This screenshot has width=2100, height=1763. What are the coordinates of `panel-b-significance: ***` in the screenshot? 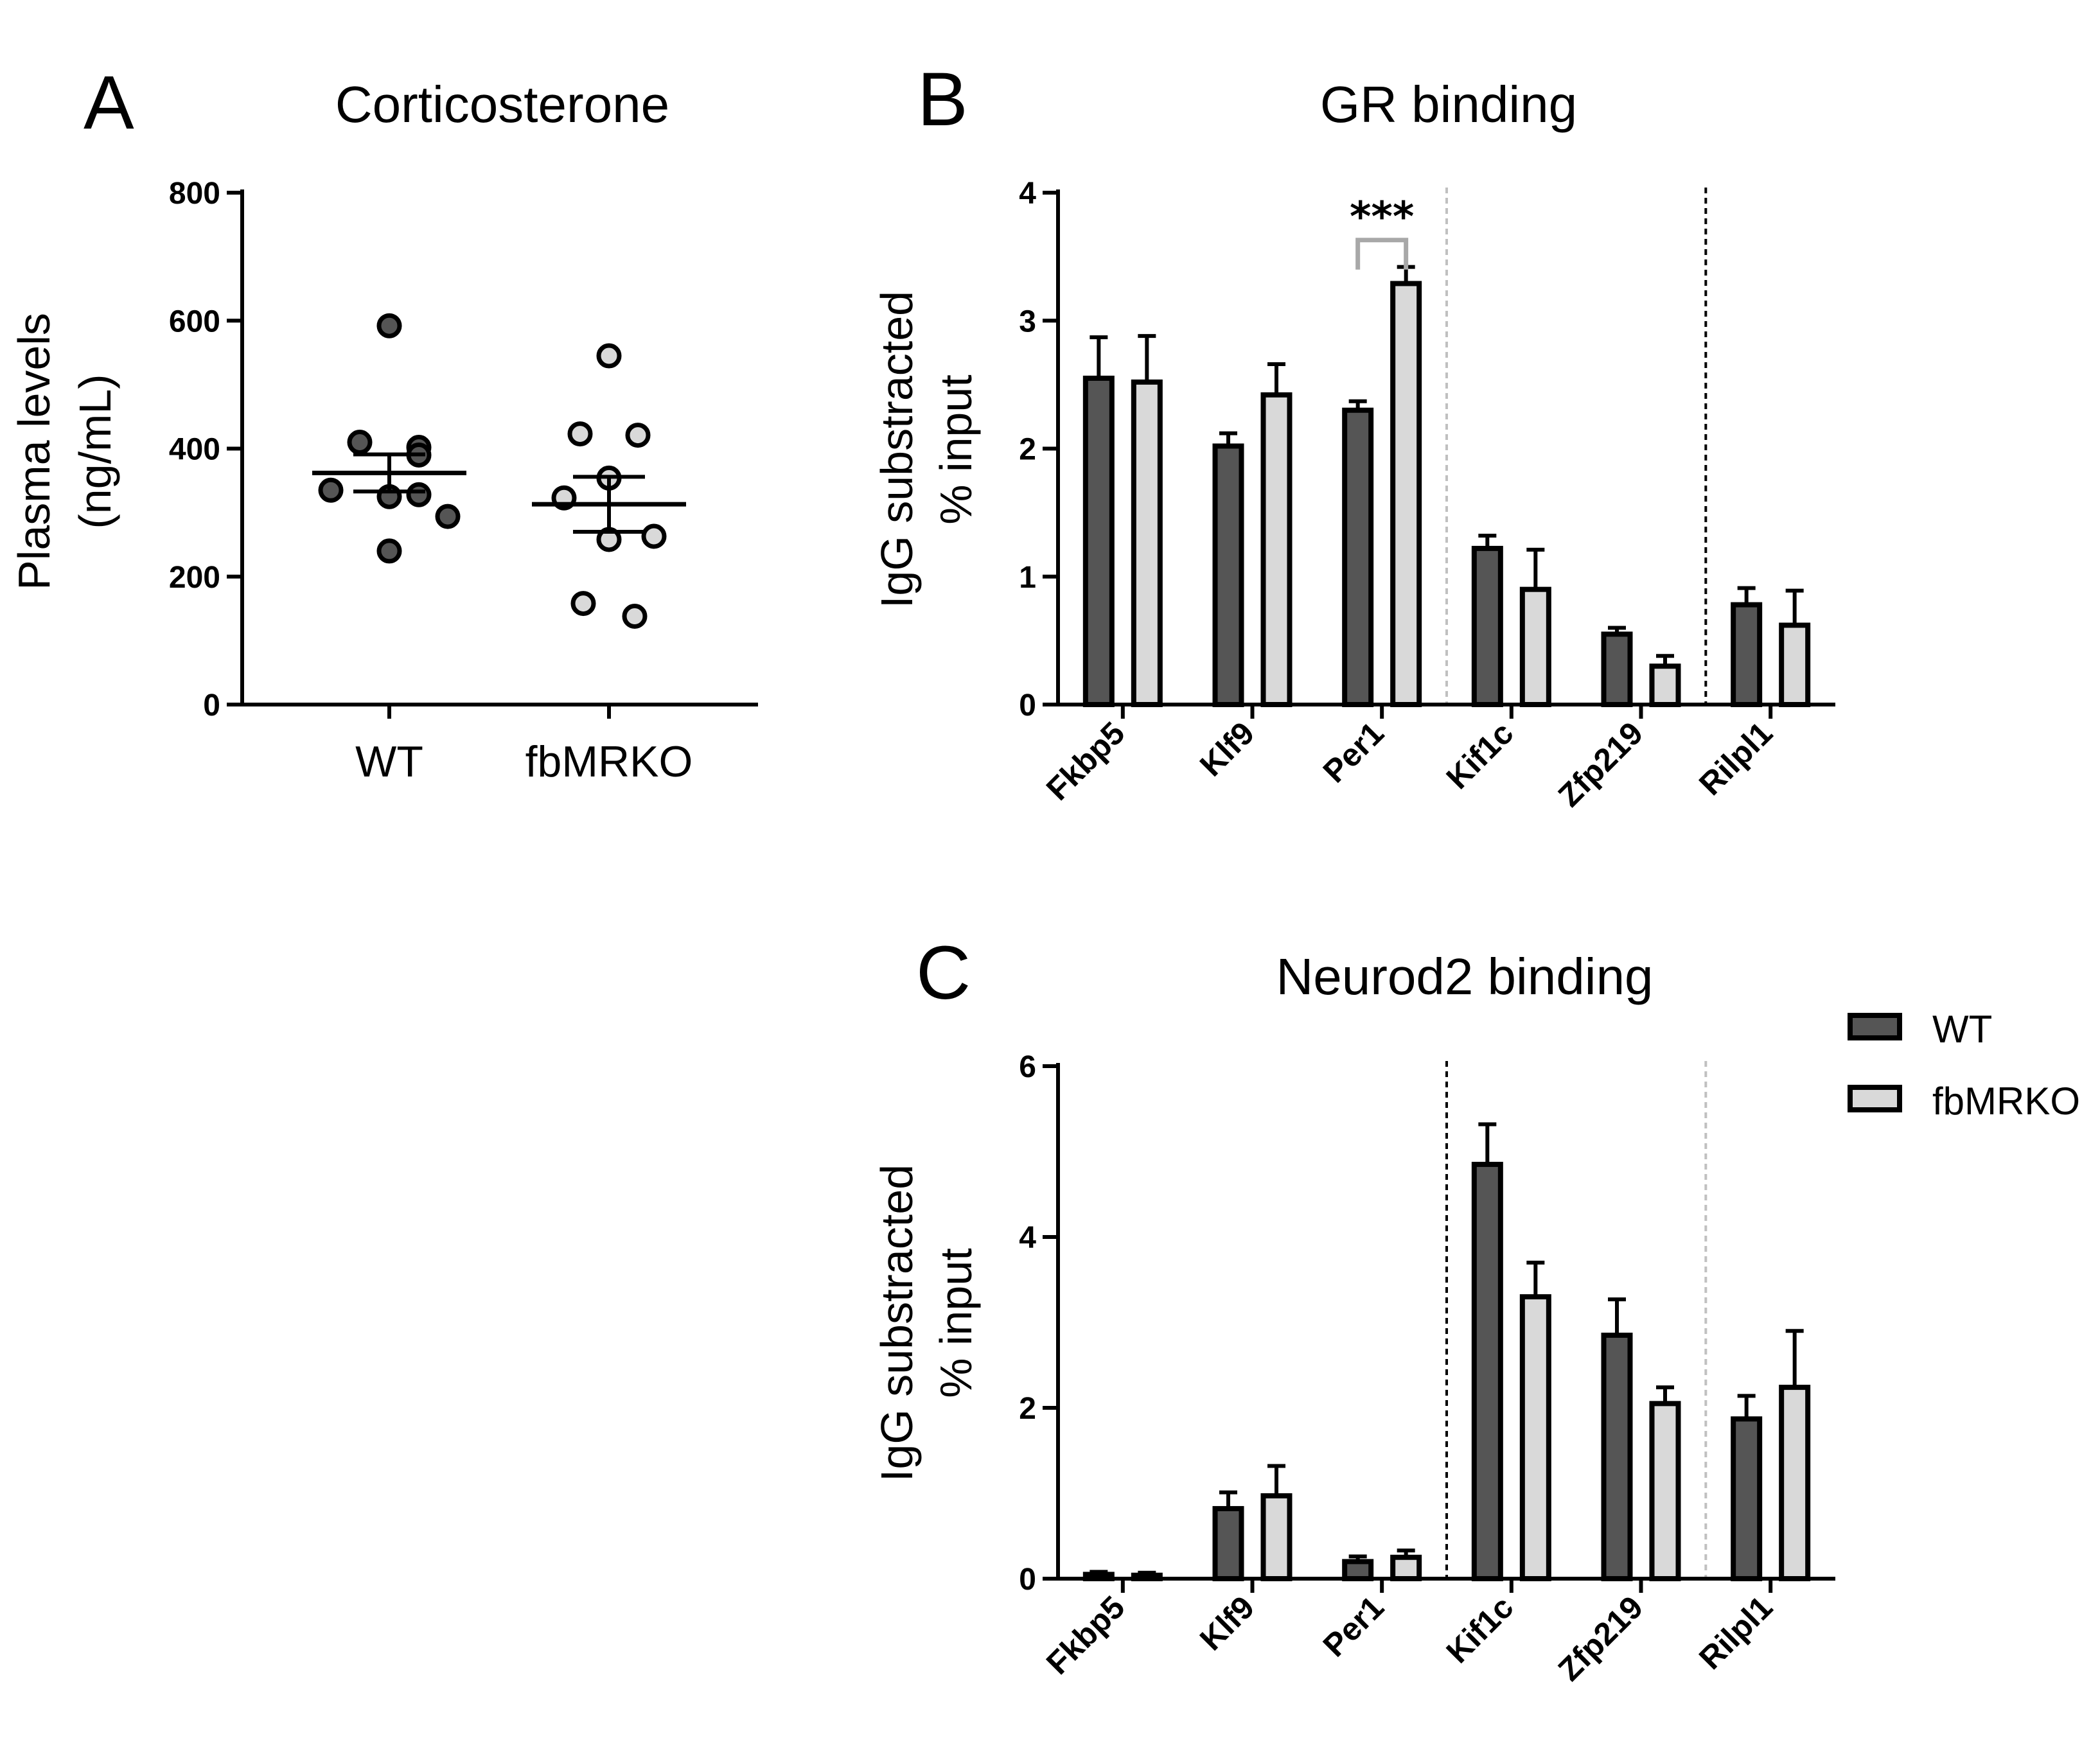 It's located at (1382, 232).